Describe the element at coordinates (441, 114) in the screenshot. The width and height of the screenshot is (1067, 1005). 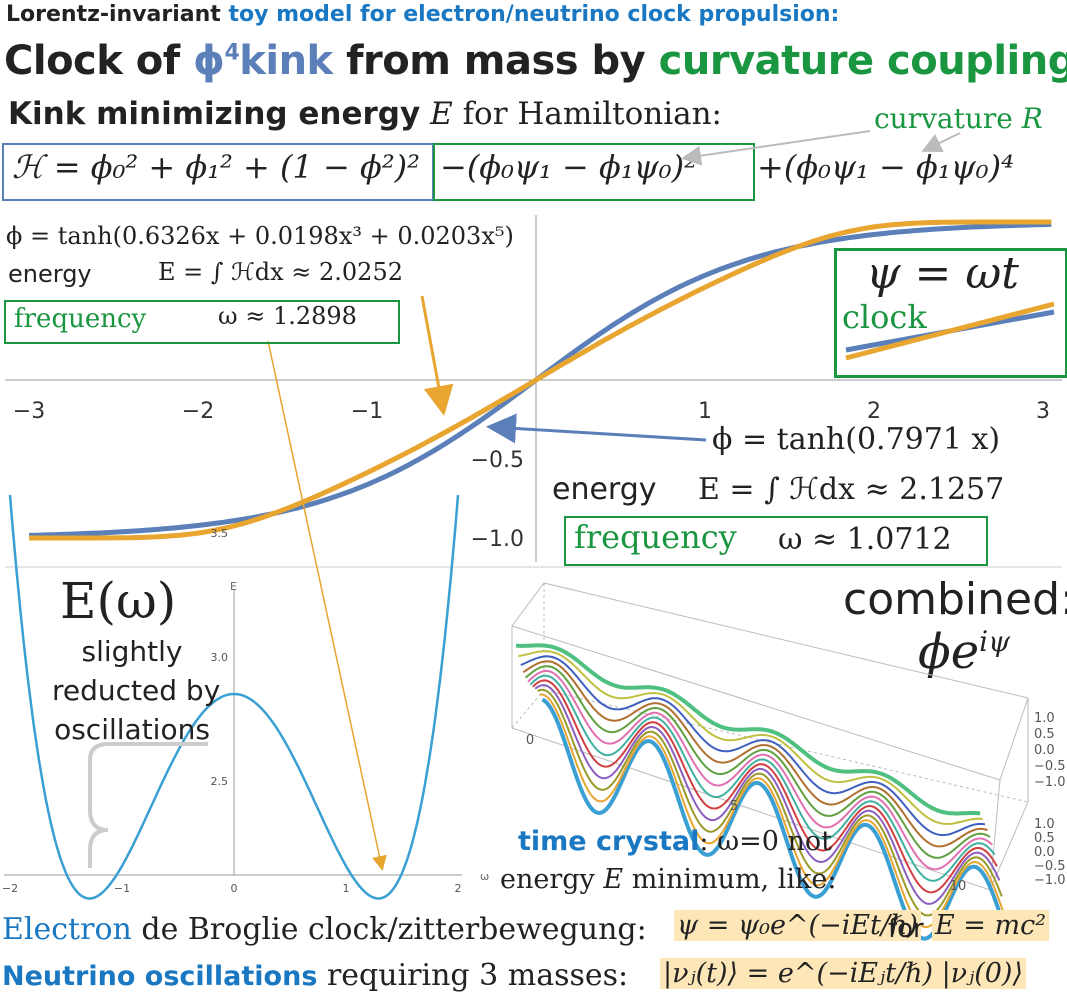
I see `heading-E: E` at that location.